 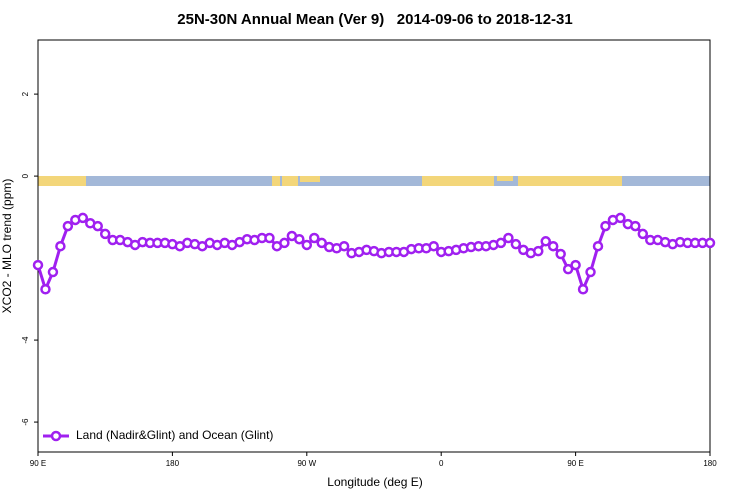 What do you see at coordinates (56, 436) in the screenshot?
I see `legend-marker` at bounding box center [56, 436].